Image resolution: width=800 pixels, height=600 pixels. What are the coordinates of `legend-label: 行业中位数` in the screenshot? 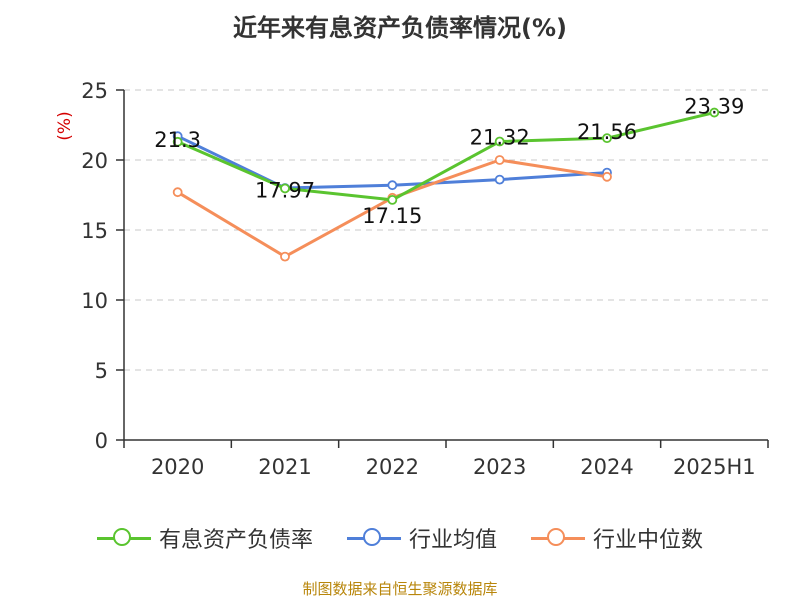 It's located at (648, 540).